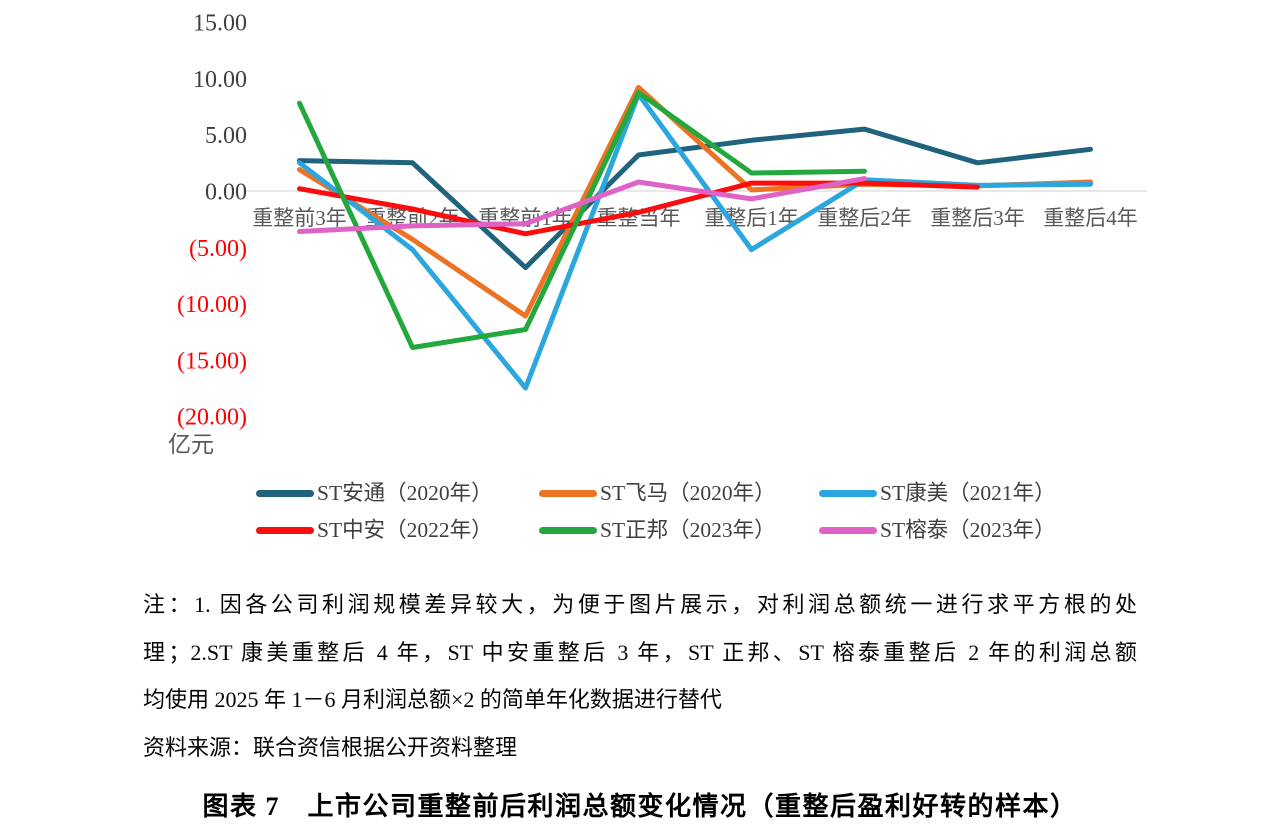 The height and width of the screenshot is (838, 1280). Describe the element at coordinates (848, 493) in the screenshot. I see `legend-swatch-st-kangmei` at that location.